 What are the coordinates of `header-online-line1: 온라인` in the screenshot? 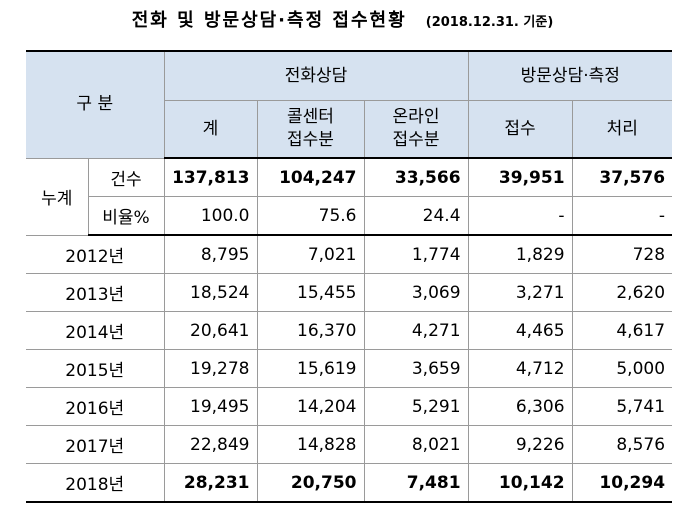 It's located at (416, 117).